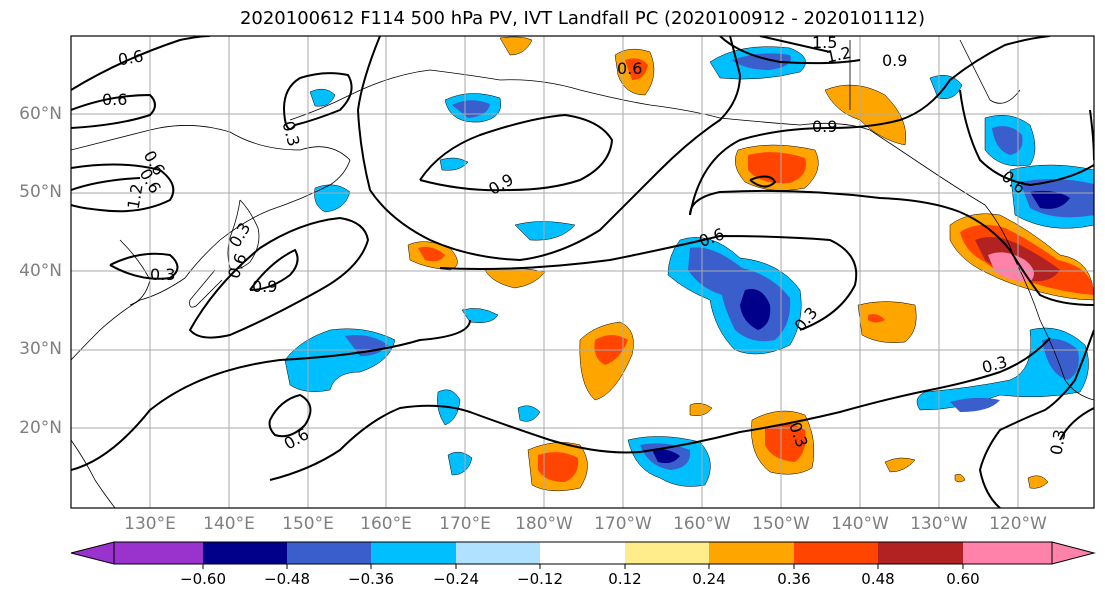  Describe the element at coordinates (544, 524) in the screenshot. I see `lon-label: 180°W` at that location.